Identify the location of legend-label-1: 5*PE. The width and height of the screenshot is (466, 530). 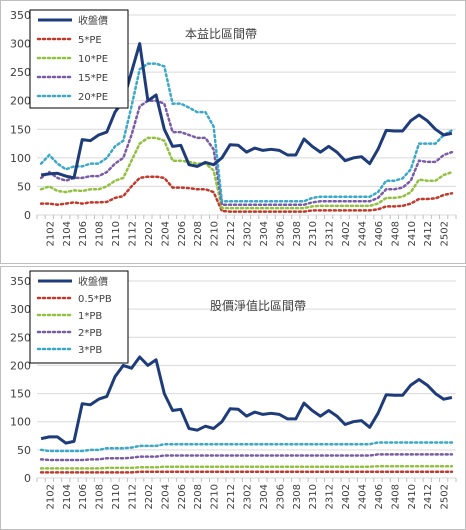
(90, 40).